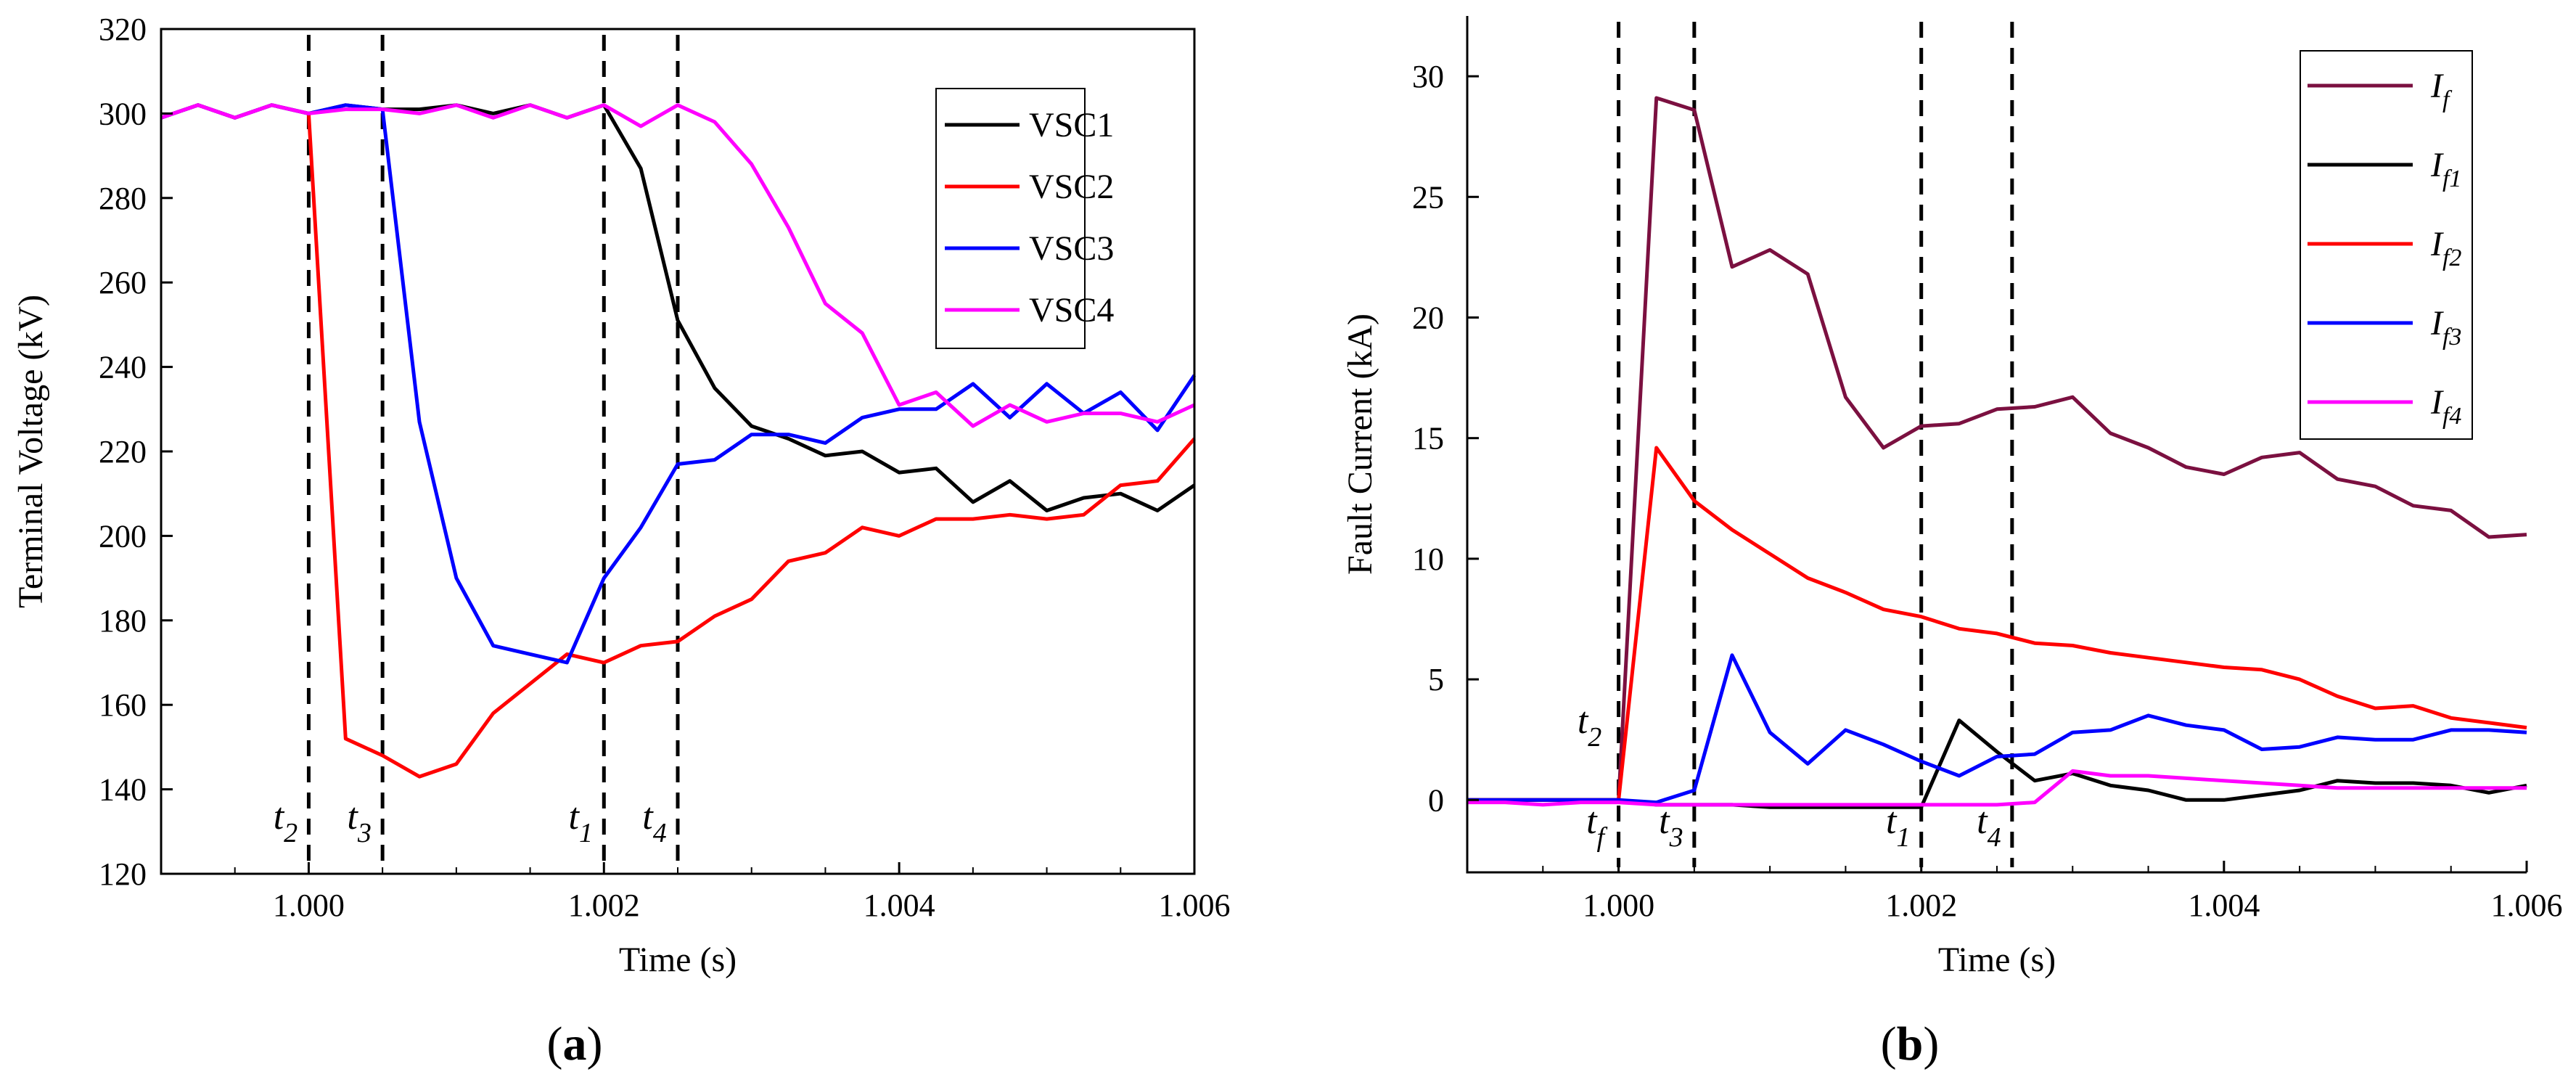 The image size is (2576, 1077). What do you see at coordinates (2224, 905) in the screenshot?
I see `panel-b-x-tick-label: 1.004` at bounding box center [2224, 905].